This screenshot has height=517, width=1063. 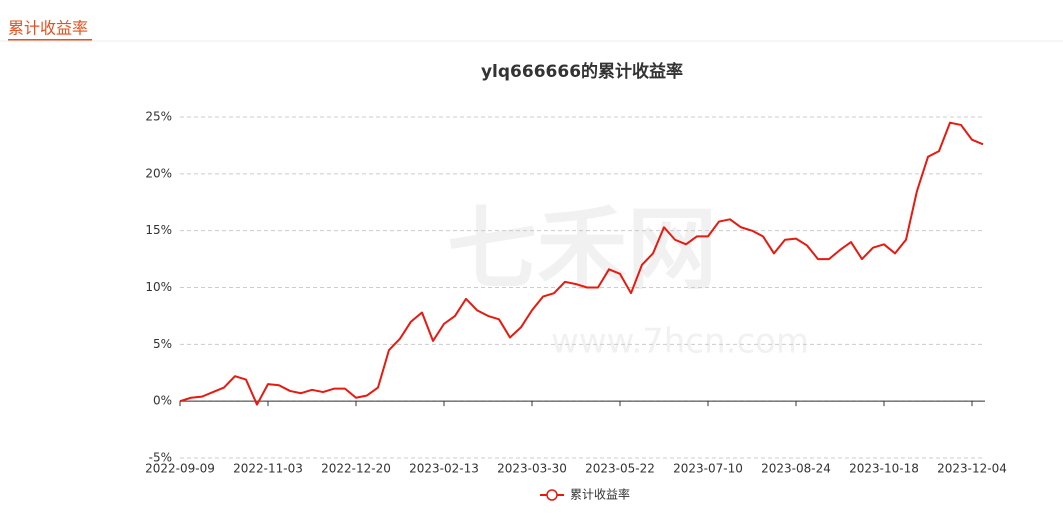 I want to click on x-tick-label: 2022-12-20, so click(x=356, y=469).